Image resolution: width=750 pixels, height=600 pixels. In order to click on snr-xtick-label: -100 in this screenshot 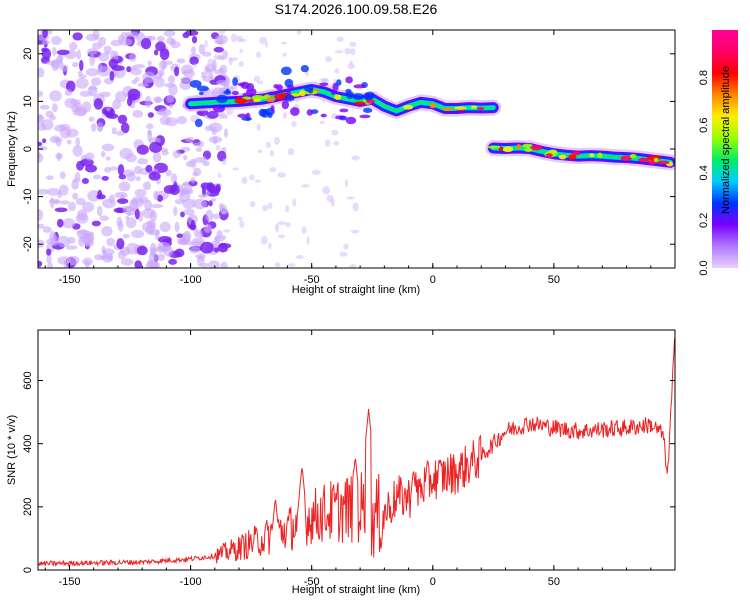, I will do `click(191, 582)`.